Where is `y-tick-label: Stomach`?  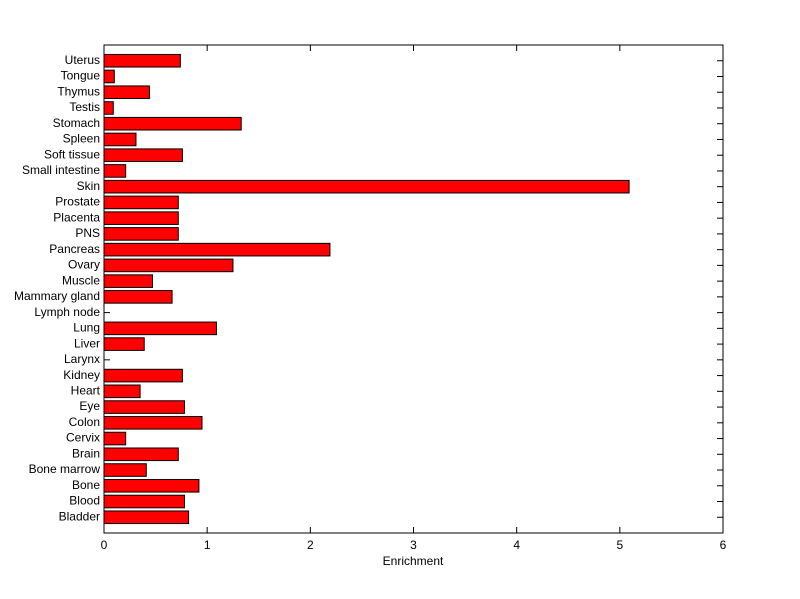 y-tick-label: Stomach is located at coordinates (76, 123).